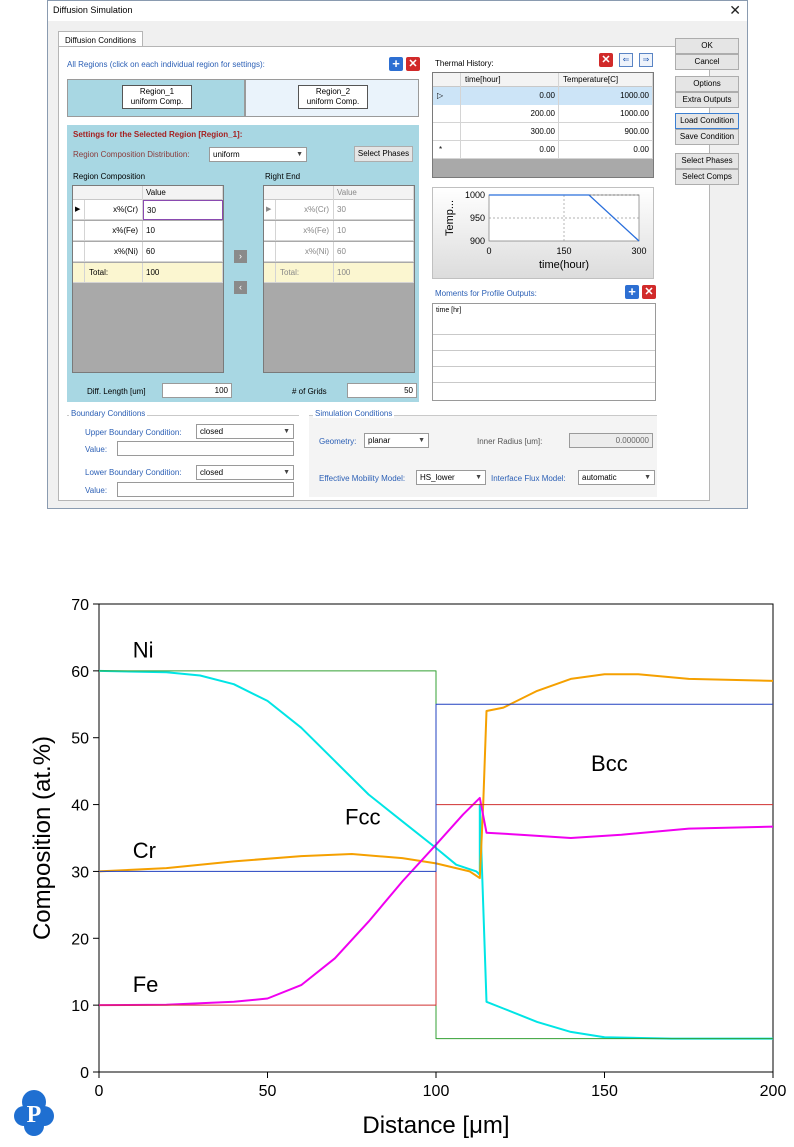 The height and width of the screenshot is (1147, 794). What do you see at coordinates (606, 60) in the screenshot?
I see `delete-row-icon: ✕` at bounding box center [606, 60].